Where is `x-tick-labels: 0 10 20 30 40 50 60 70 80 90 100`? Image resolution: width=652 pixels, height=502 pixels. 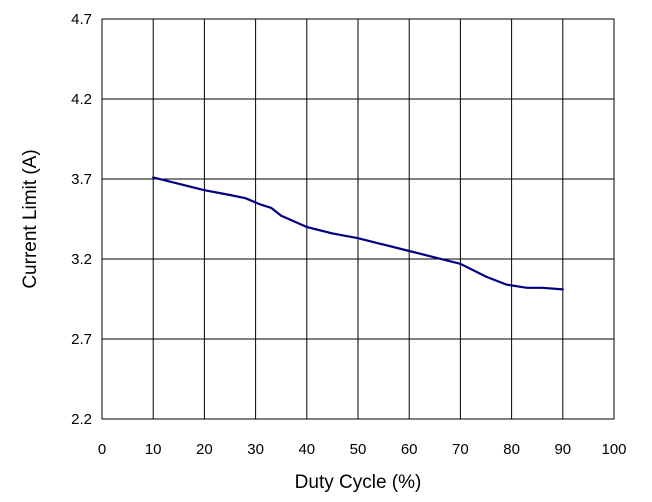
x-tick-labels: 0 10 20 30 40 50 60 70 80 90 100 is located at coordinates (362, 449).